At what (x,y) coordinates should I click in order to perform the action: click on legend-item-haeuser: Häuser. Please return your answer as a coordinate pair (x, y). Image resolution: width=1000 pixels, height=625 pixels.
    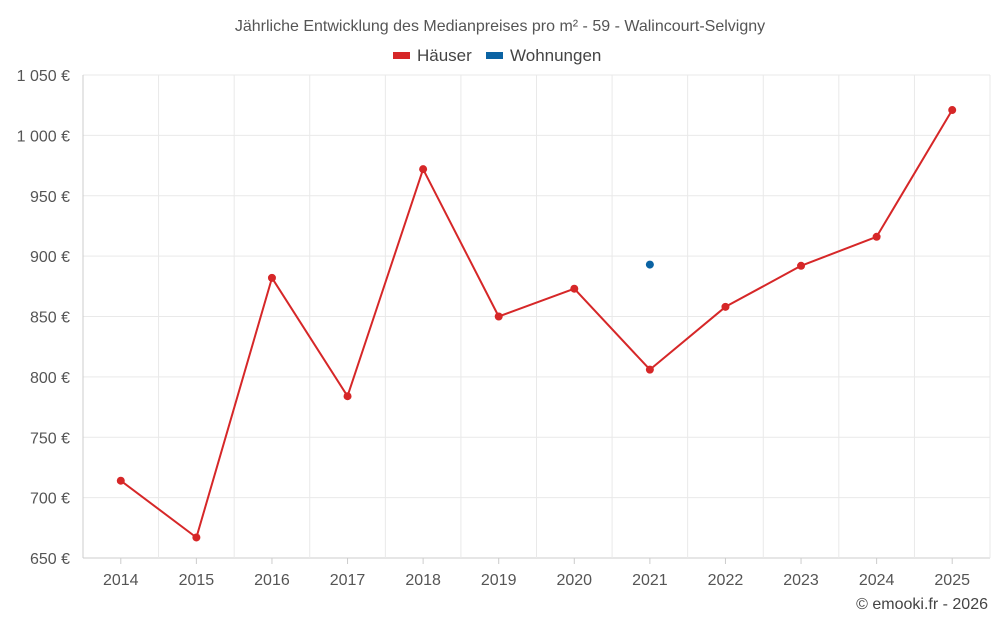
    Looking at the image, I should click on (432, 55).